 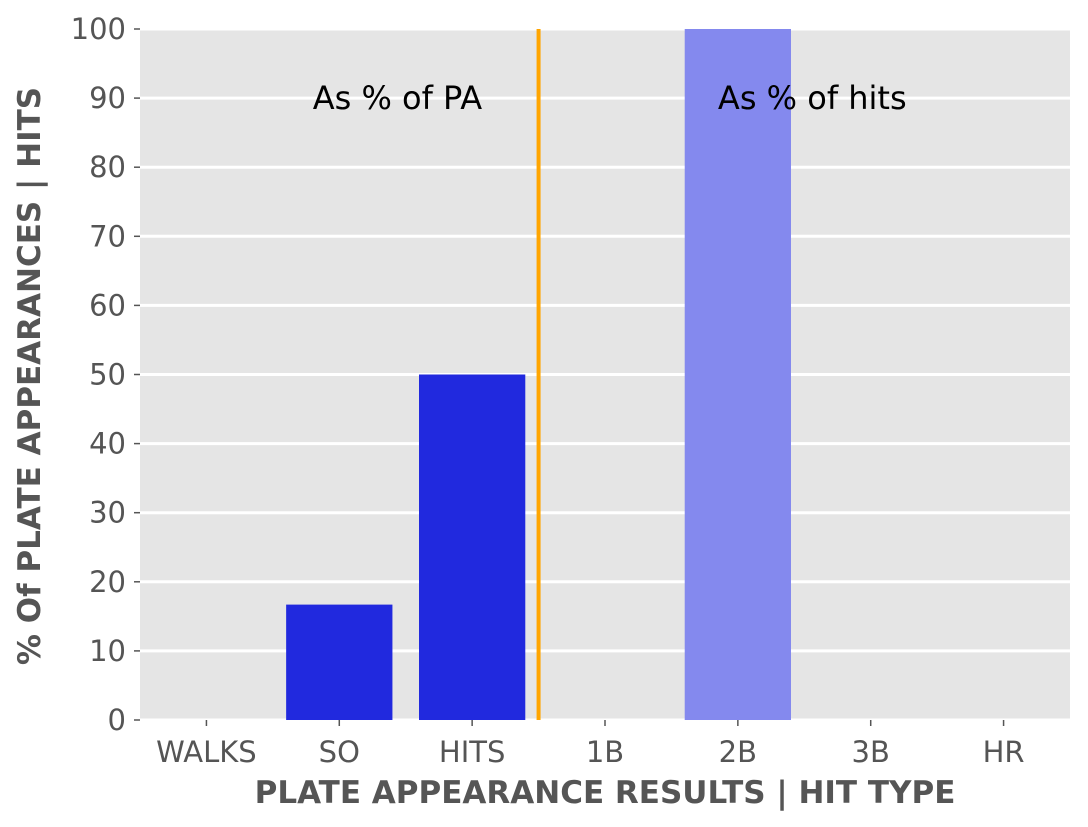 I want to click on x-tick-label: 3B, so click(x=871, y=752).